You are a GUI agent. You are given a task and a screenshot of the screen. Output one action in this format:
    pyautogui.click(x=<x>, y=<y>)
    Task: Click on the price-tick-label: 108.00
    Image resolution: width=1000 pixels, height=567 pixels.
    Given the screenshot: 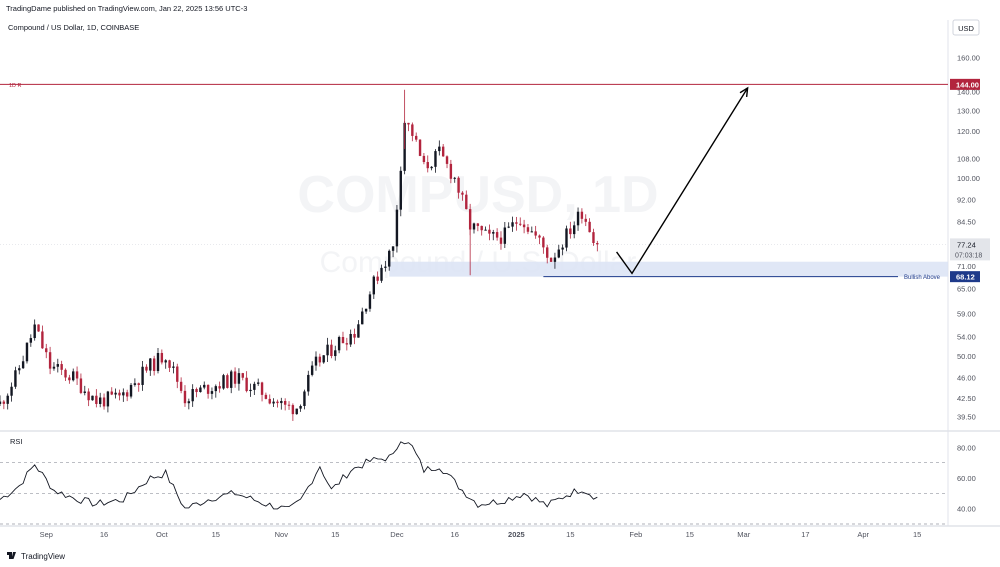 What is the action you would take?
    pyautogui.click(x=968, y=158)
    